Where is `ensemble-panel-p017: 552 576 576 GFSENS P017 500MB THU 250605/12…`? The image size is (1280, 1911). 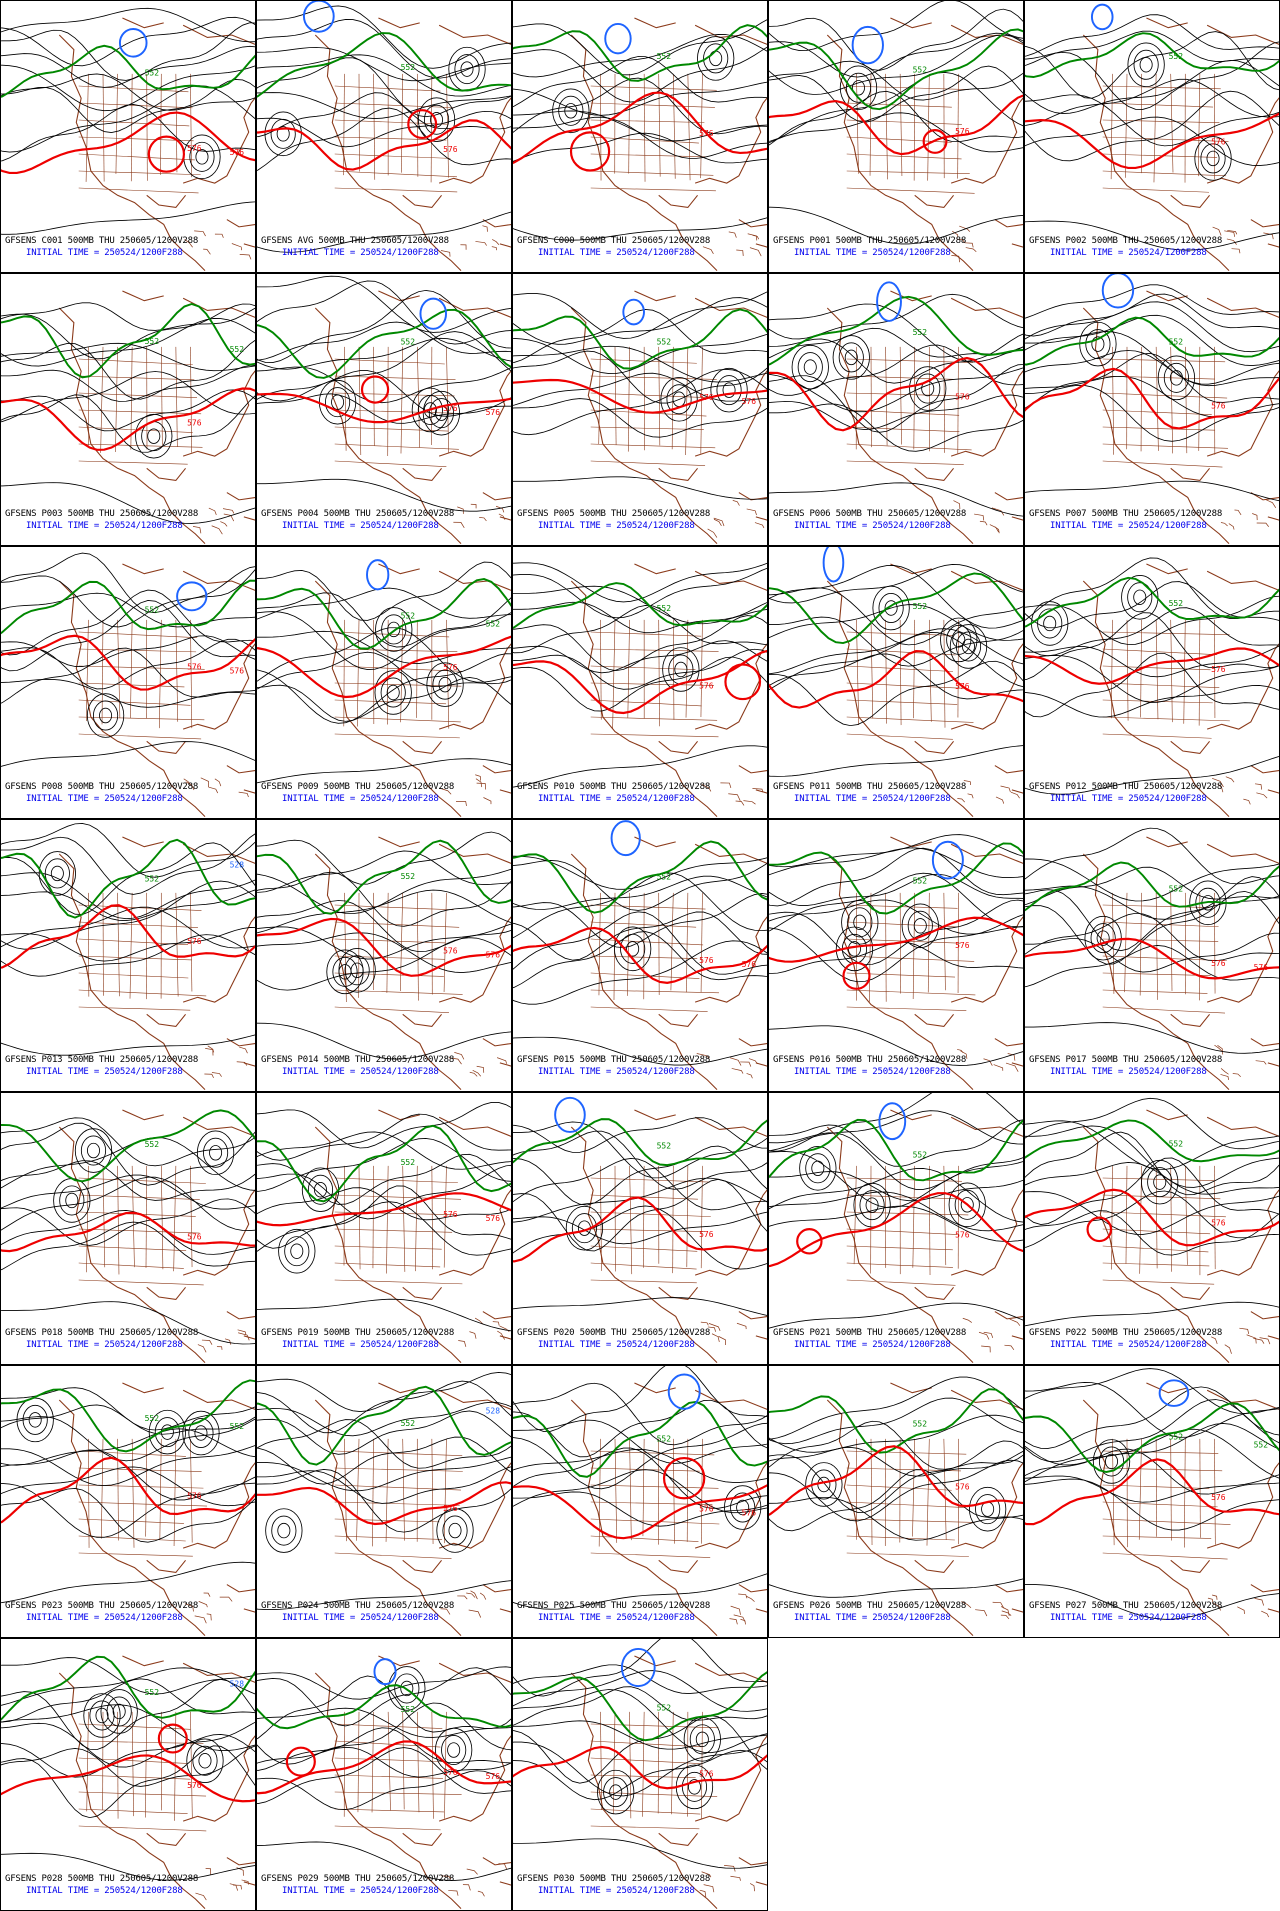
ensemble-panel-p017: 552 576 576 GFSENS P017 500MB THU 250605/12… is located at coordinates (1152, 955).